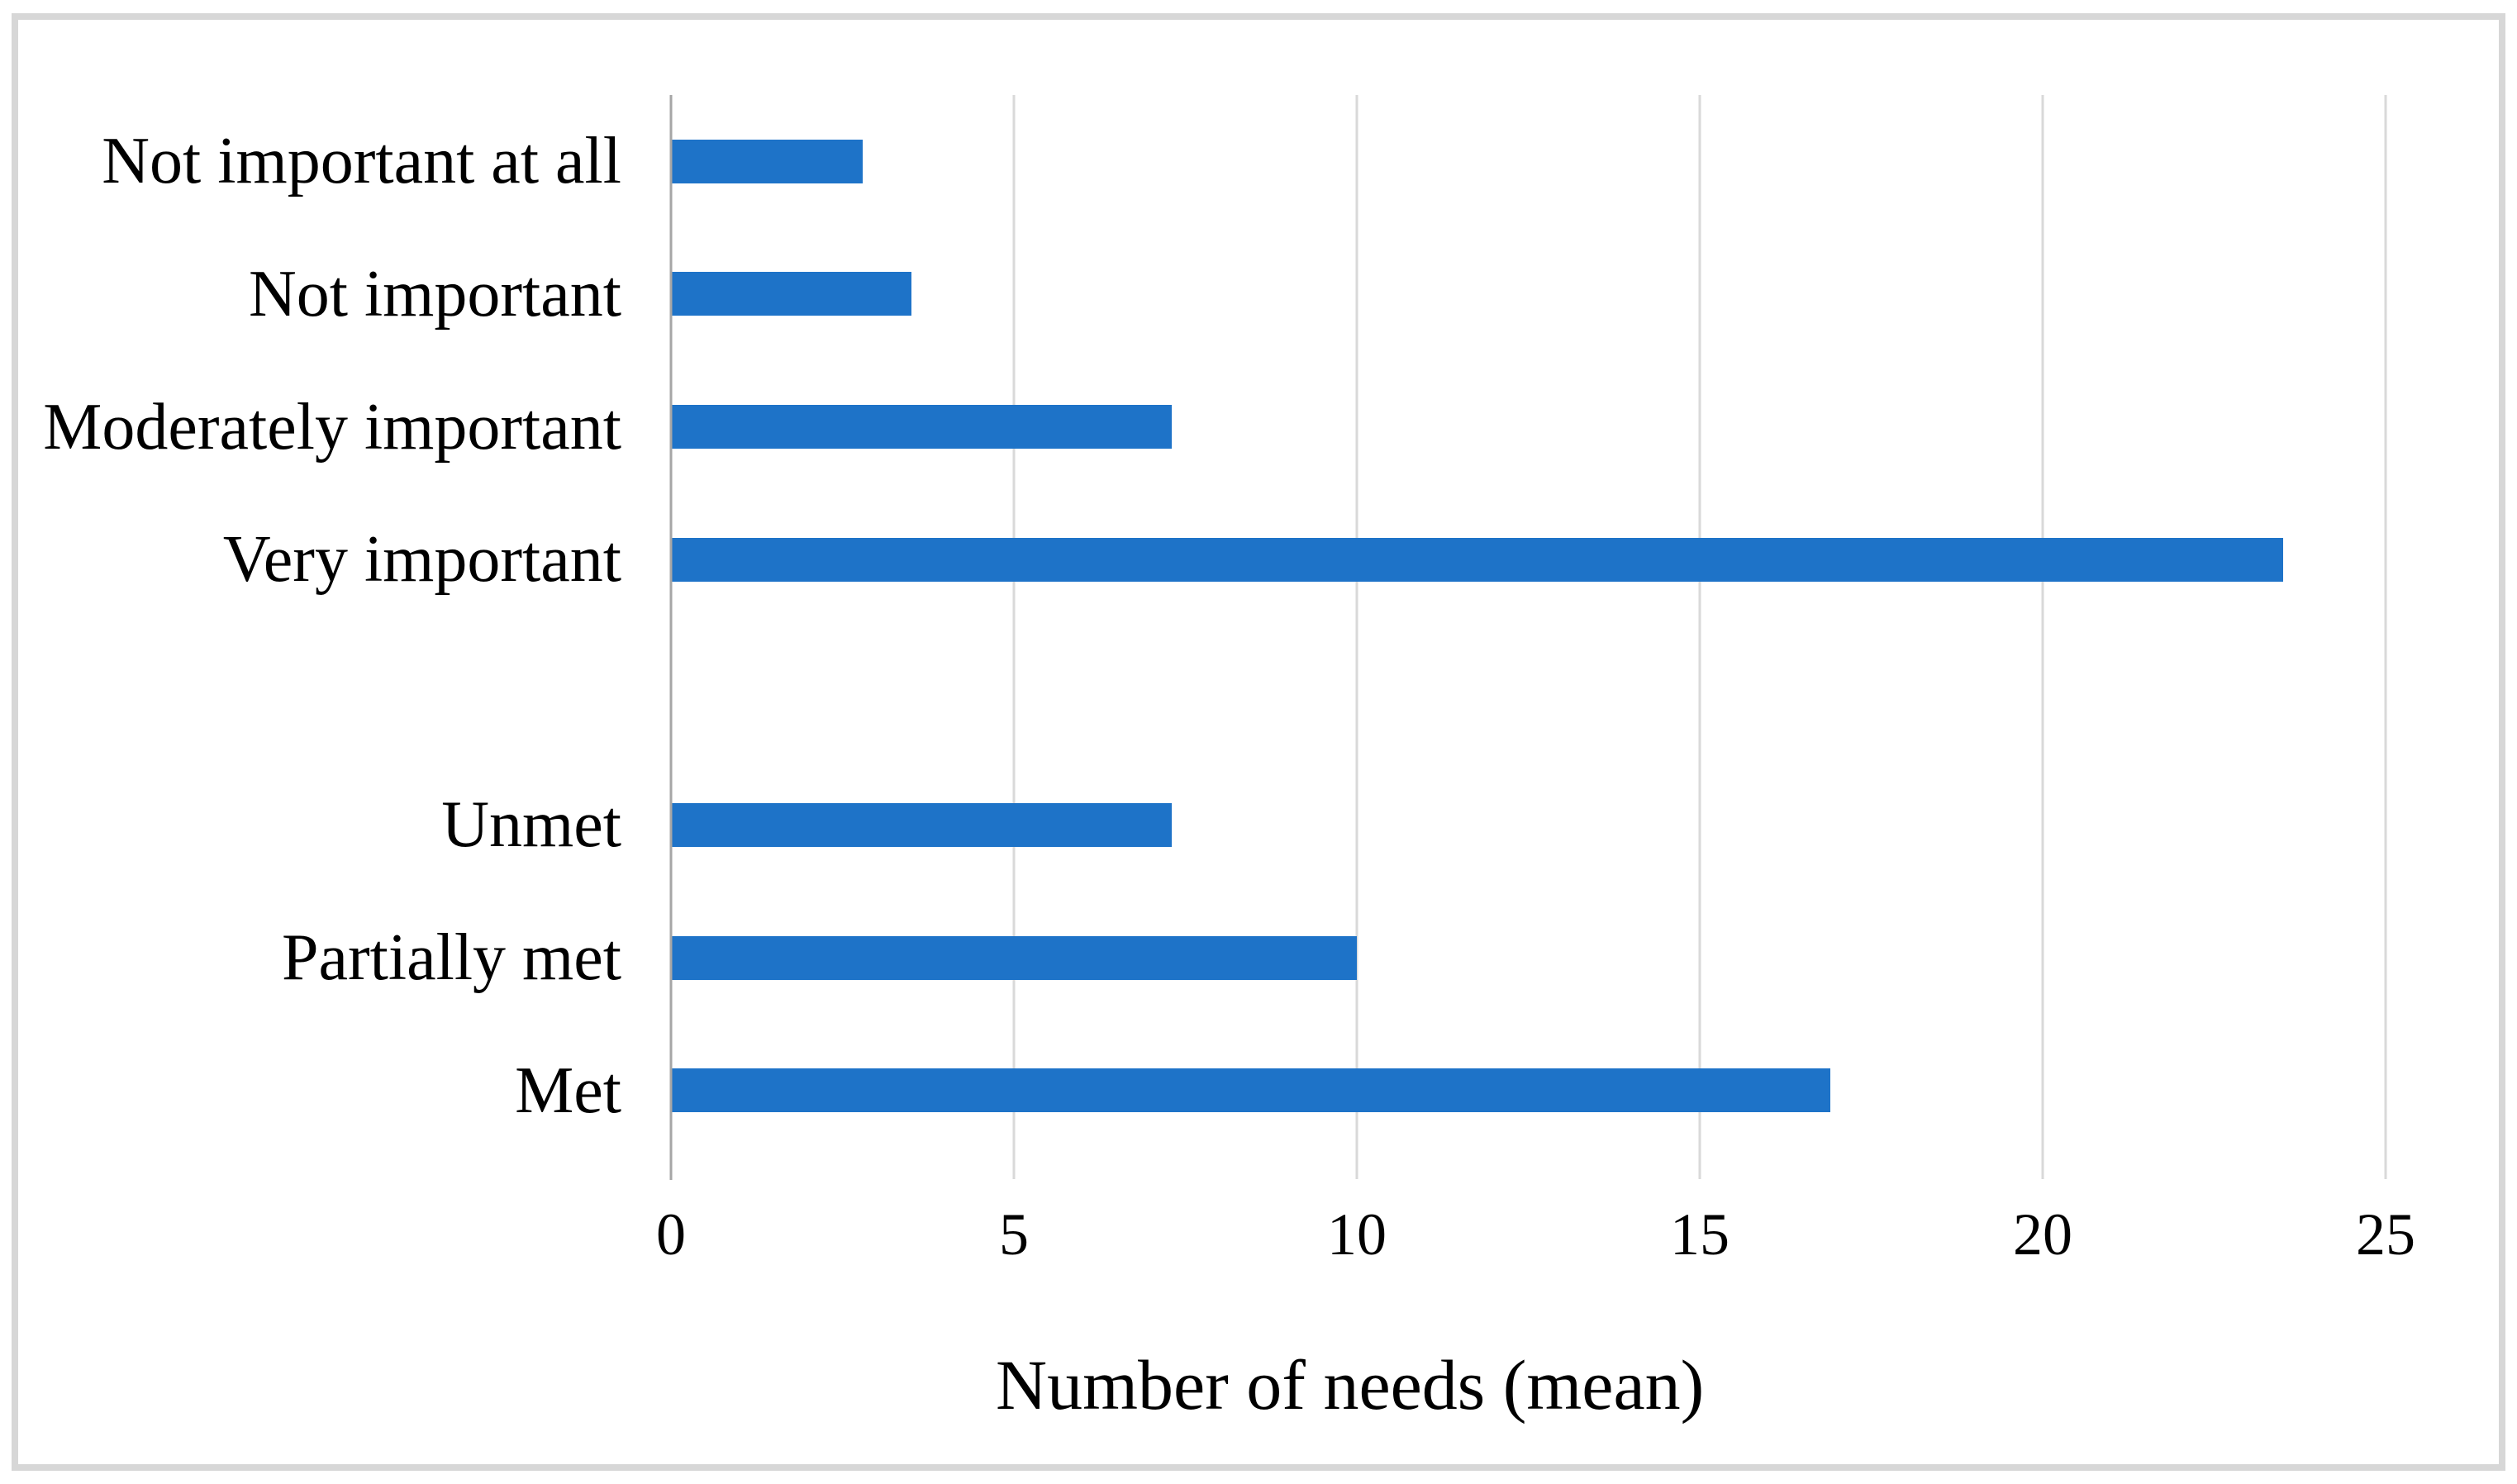 The height and width of the screenshot is (1484, 2517). I want to click on value-axis-line, so click(671, 637).